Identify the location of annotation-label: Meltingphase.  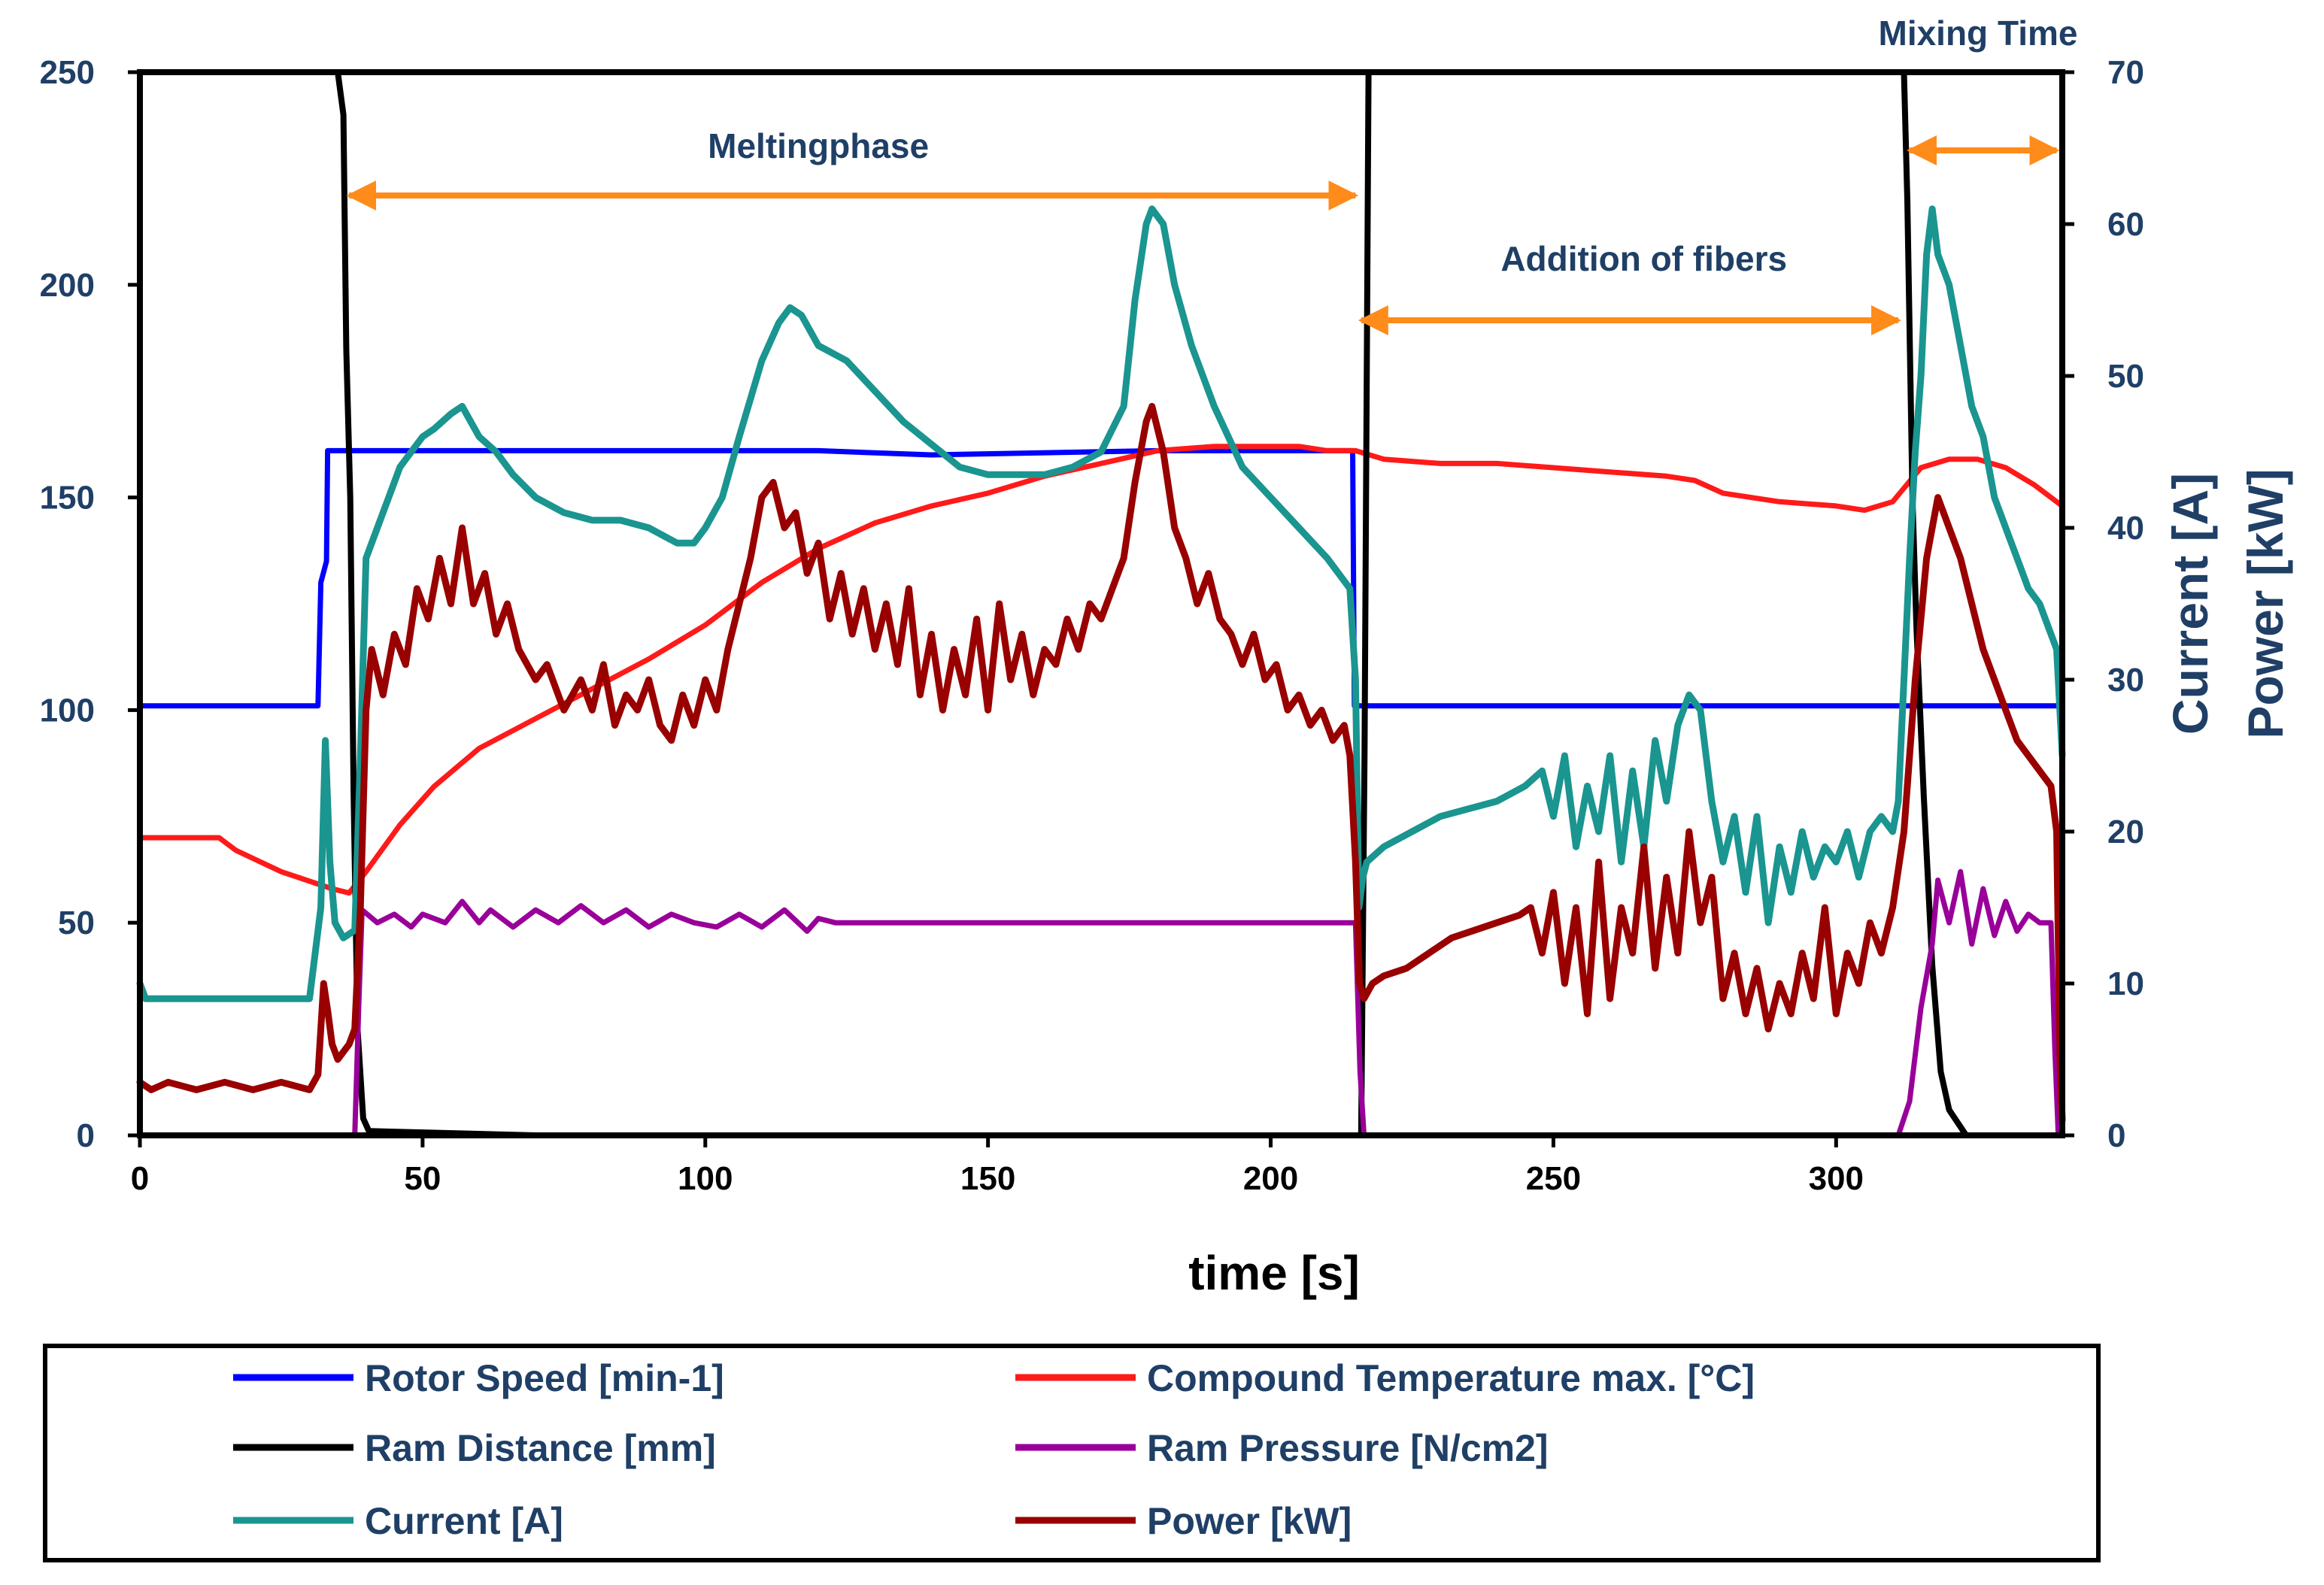
(818, 145).